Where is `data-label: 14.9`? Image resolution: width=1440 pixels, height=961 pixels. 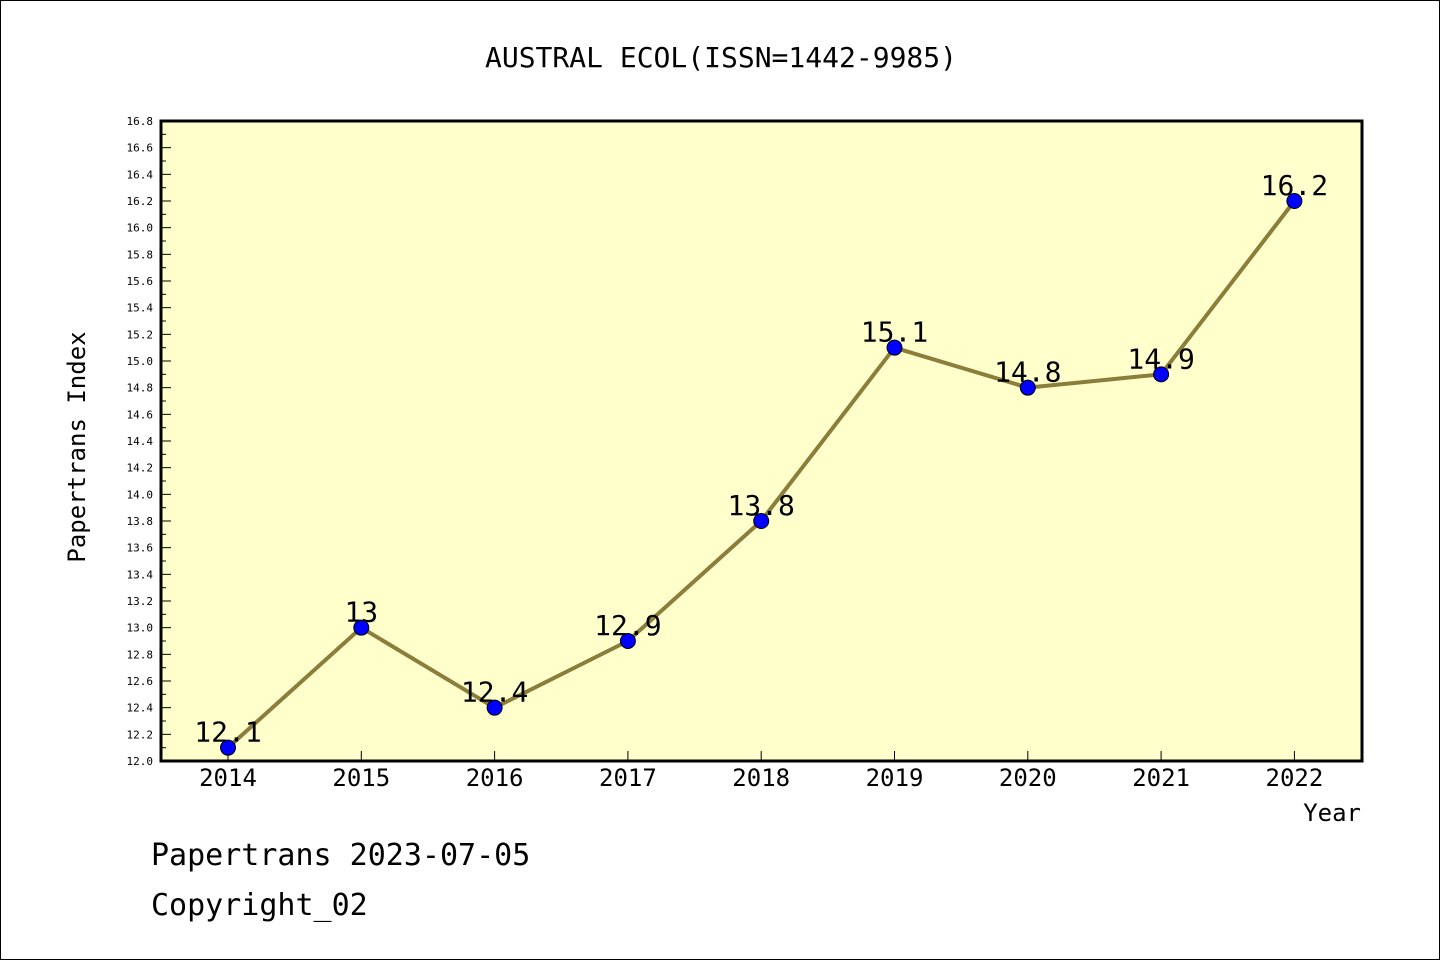 data-label: 14.9 is located at coordinates (1160, 358).